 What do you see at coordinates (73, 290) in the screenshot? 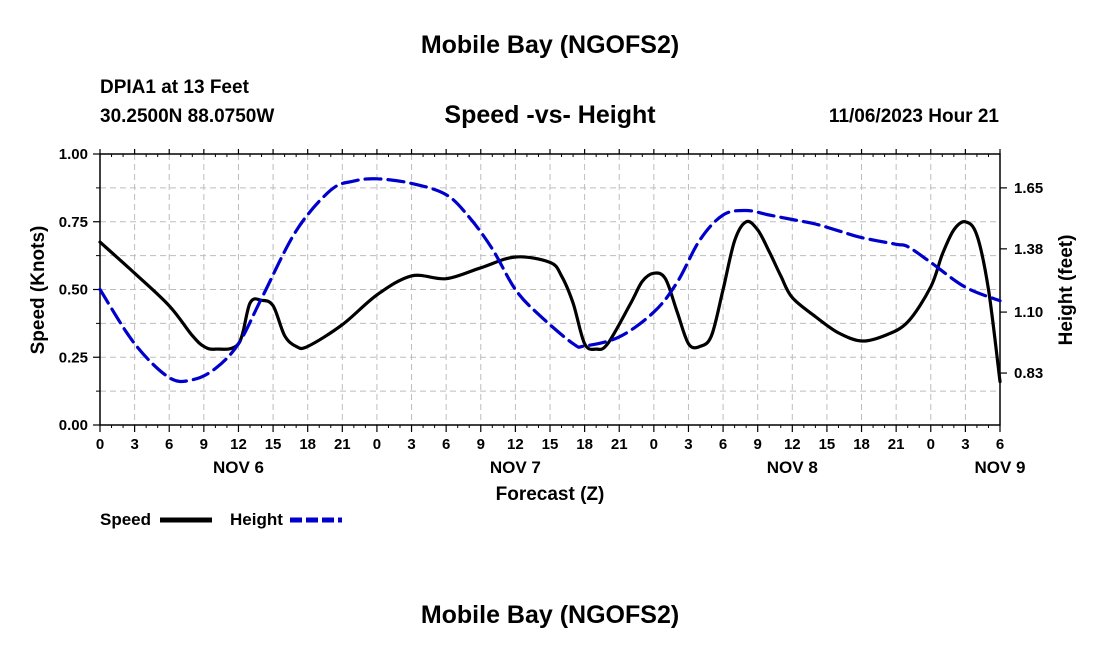
I see `y-left-tick-label: 0.50` at bounding box center [73, 290].